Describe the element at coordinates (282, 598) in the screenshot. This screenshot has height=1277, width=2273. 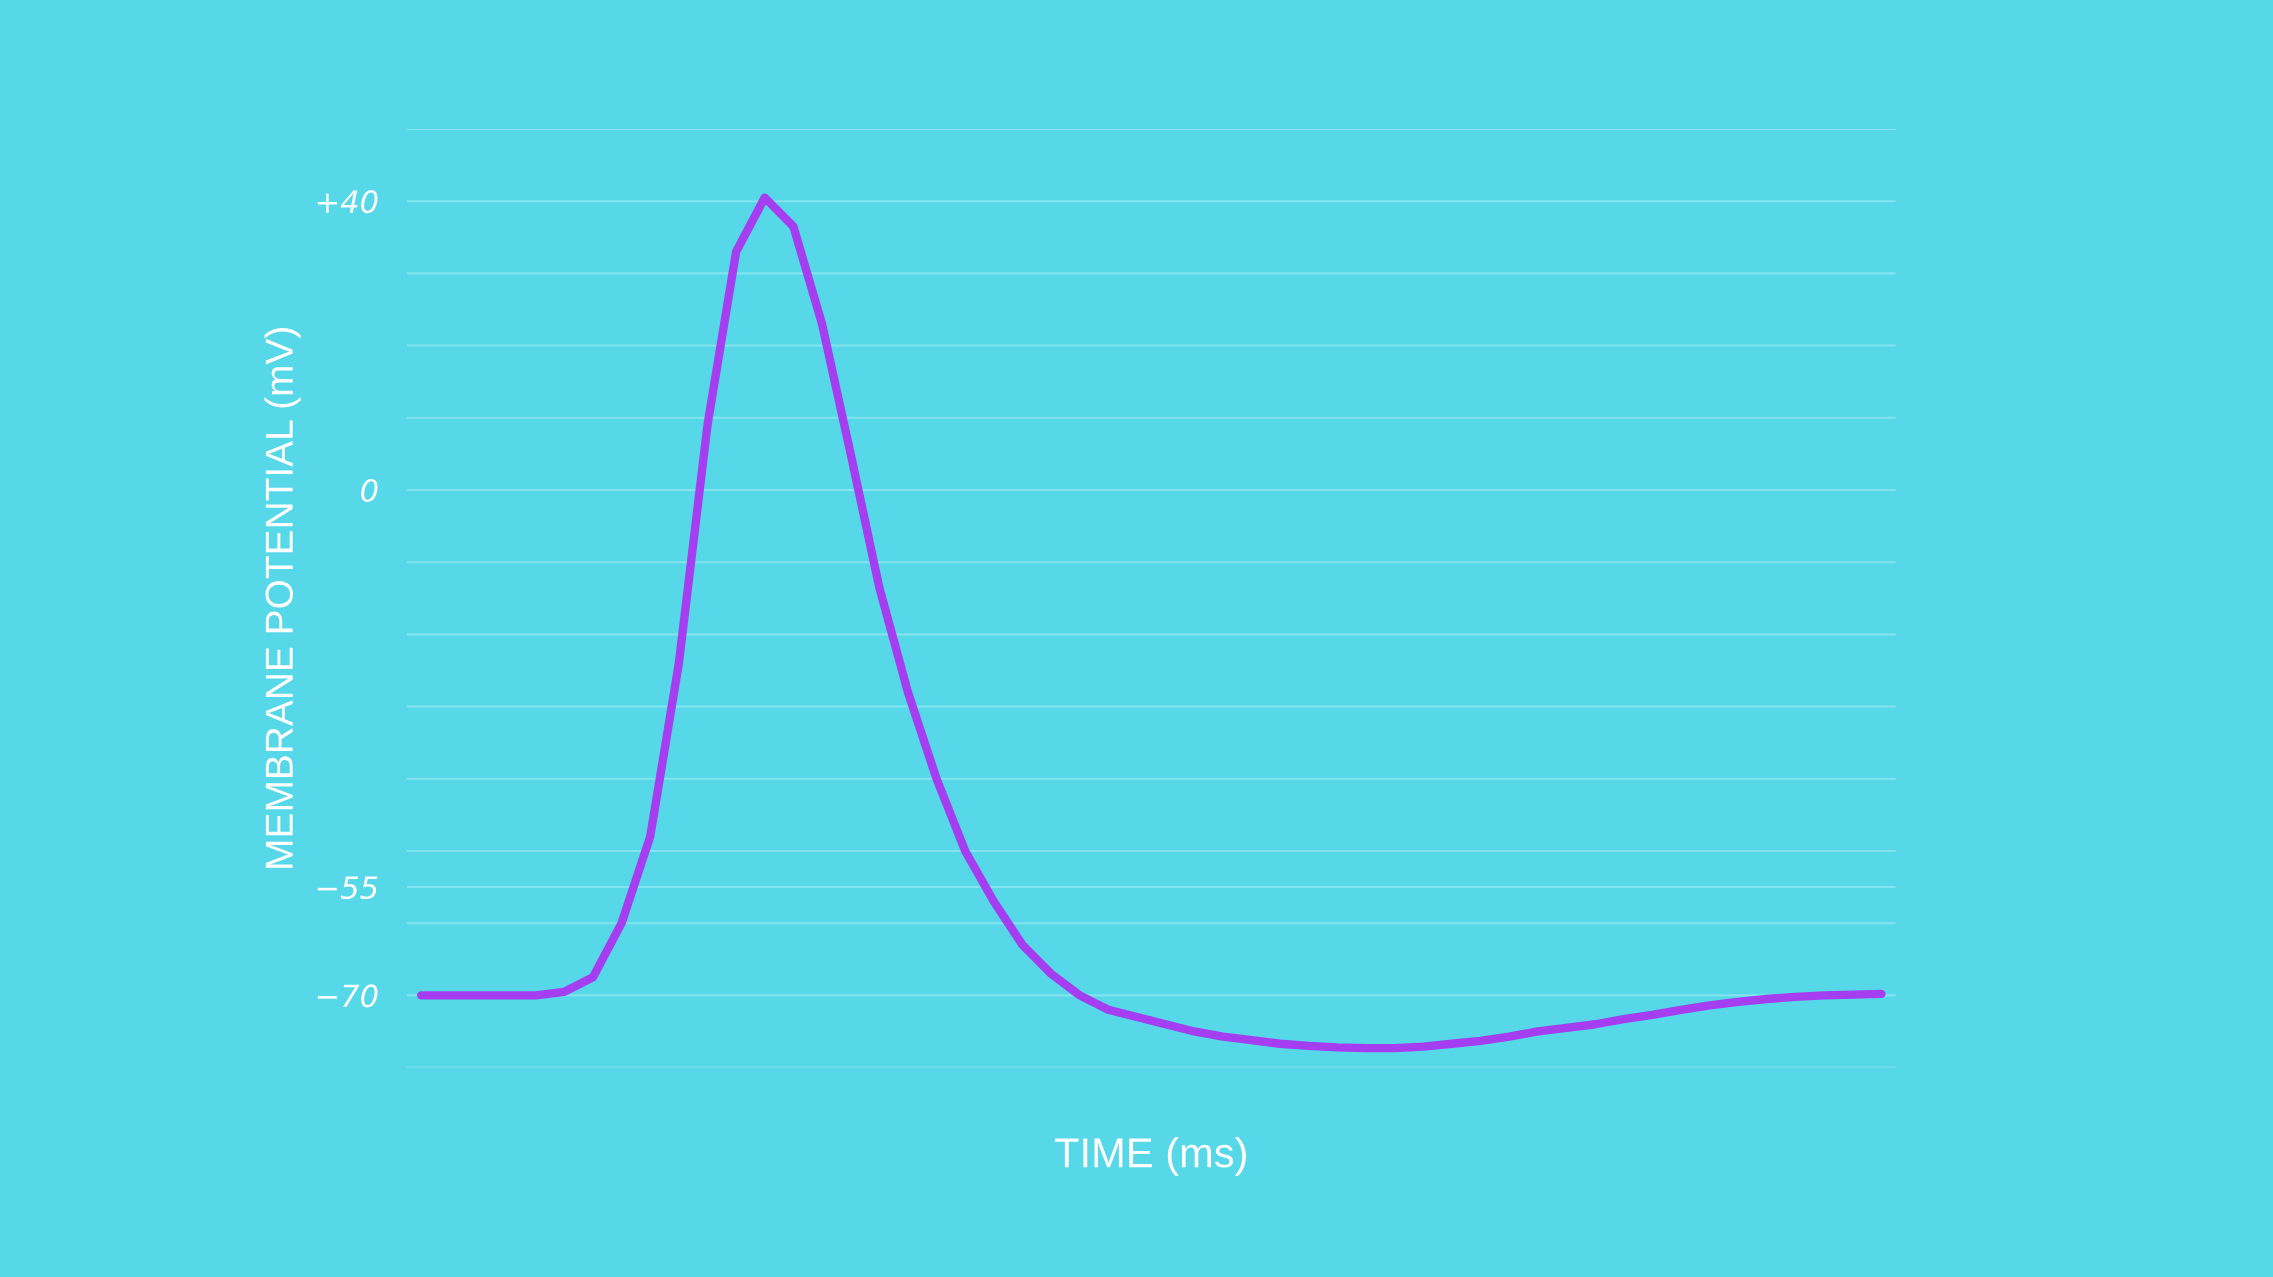
I see `y-axis-title: MEMBRANE POTENTIAL (mV)` at that location.